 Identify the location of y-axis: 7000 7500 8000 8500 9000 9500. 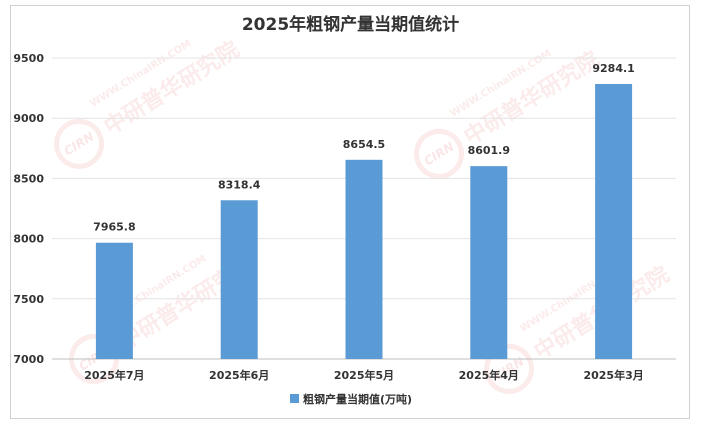
(28, 209).